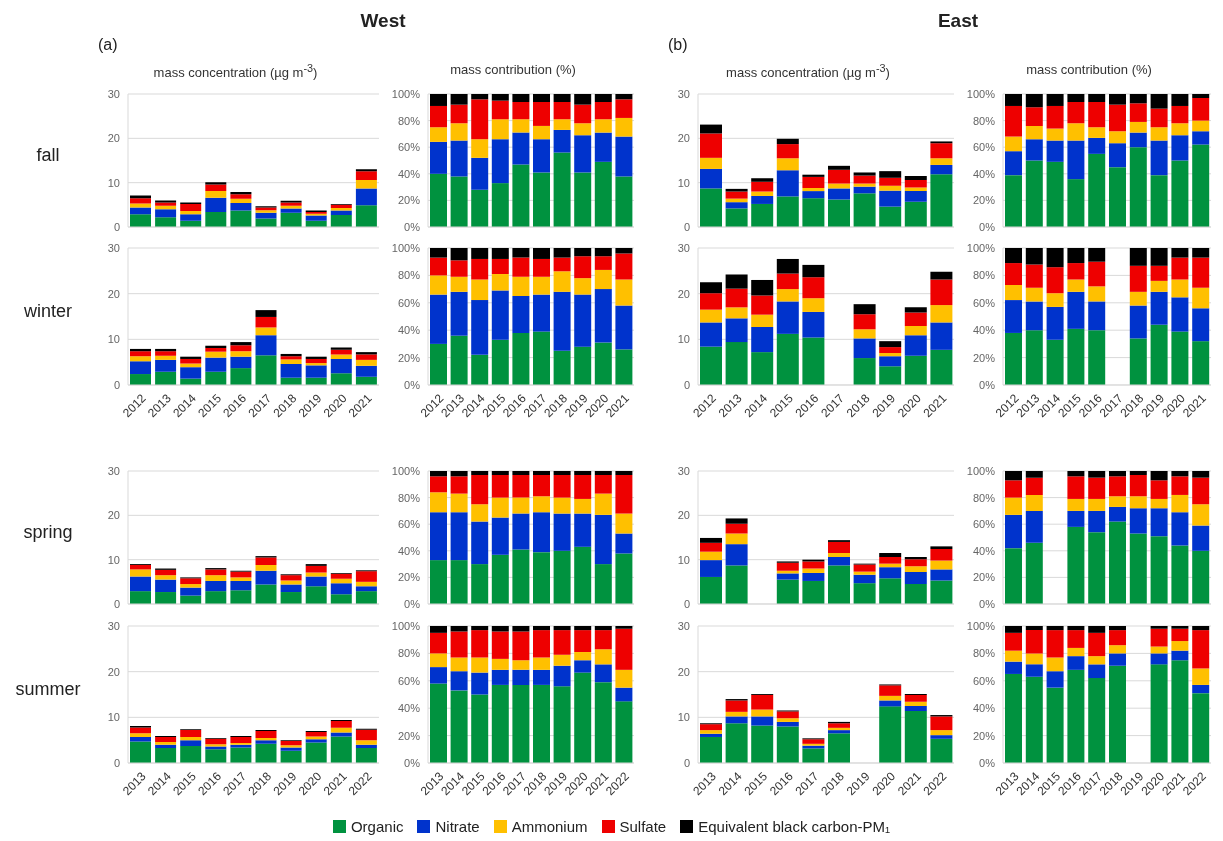 This screenshot has height=841, width=1223. I want to click on y-tick-label: 80%, so click(409, 653).